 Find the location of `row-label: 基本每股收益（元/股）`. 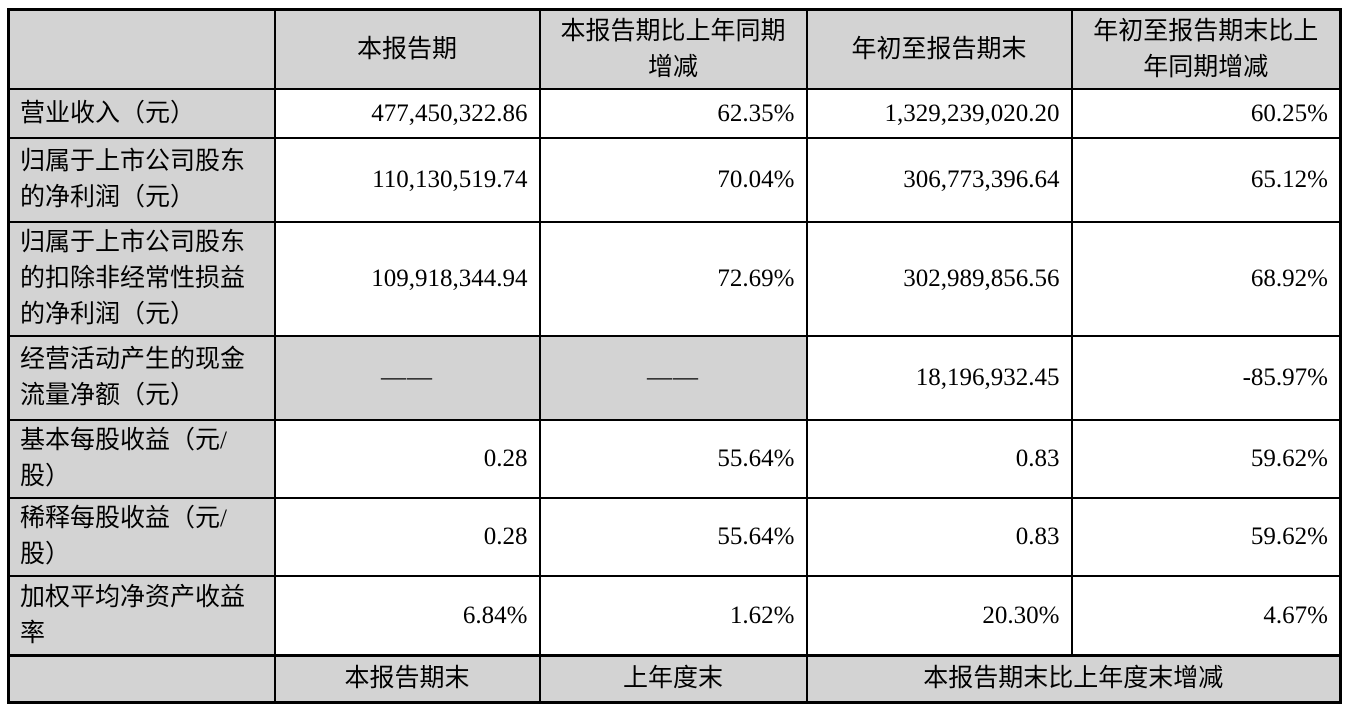

row-label: 基本每股收益（元/股） is located at coordinates (141, 459).